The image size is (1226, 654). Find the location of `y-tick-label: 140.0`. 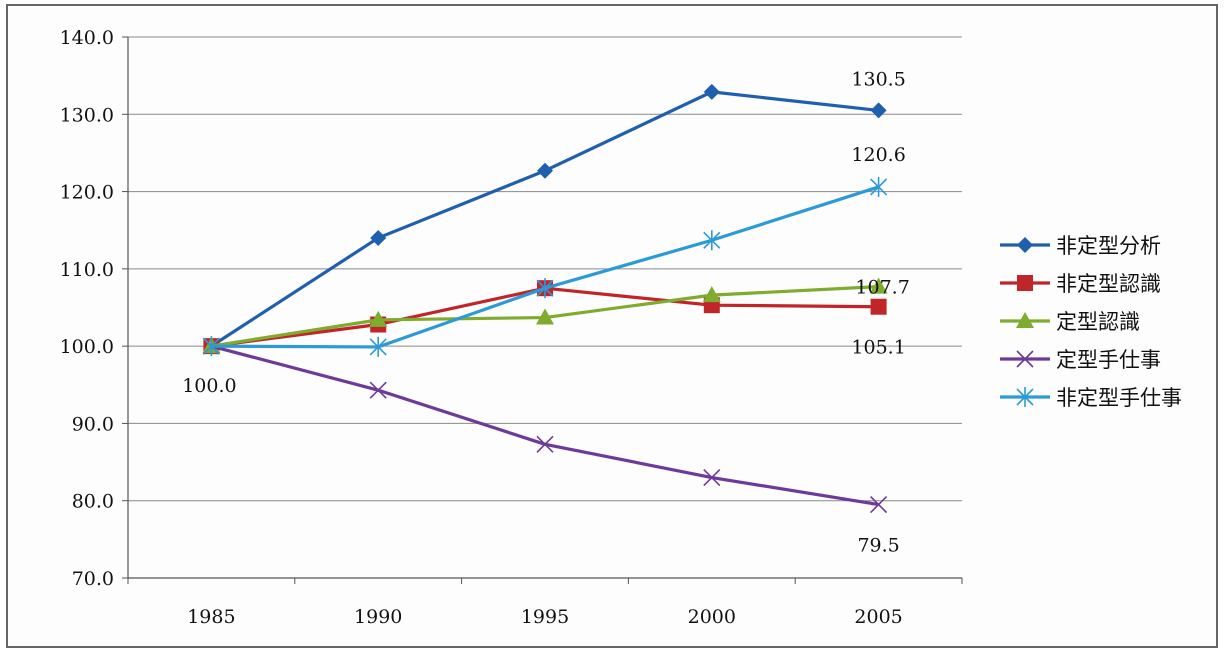

y-tick-label: 140.0 is located at coordinates (87, 38).